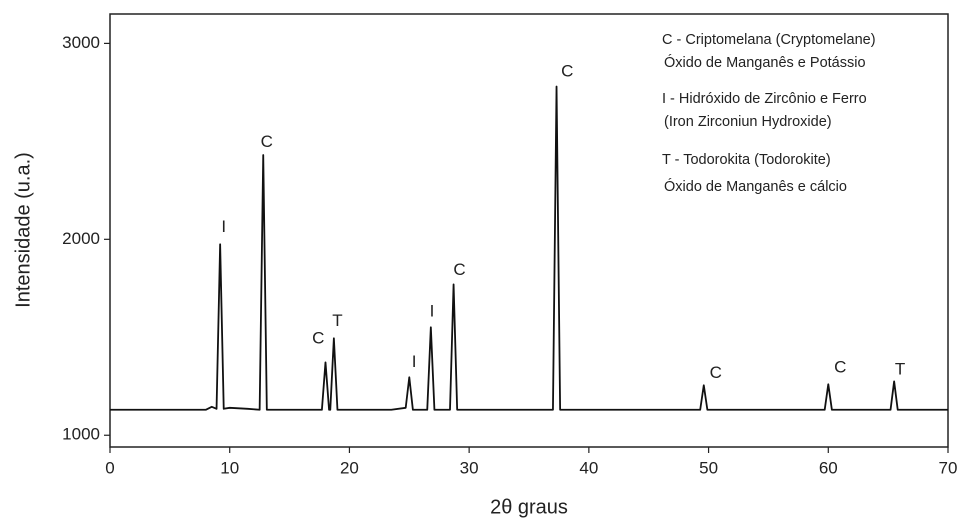  I want to click on legend-note: T - Todorokita (Todorokite), so click(746, 160).